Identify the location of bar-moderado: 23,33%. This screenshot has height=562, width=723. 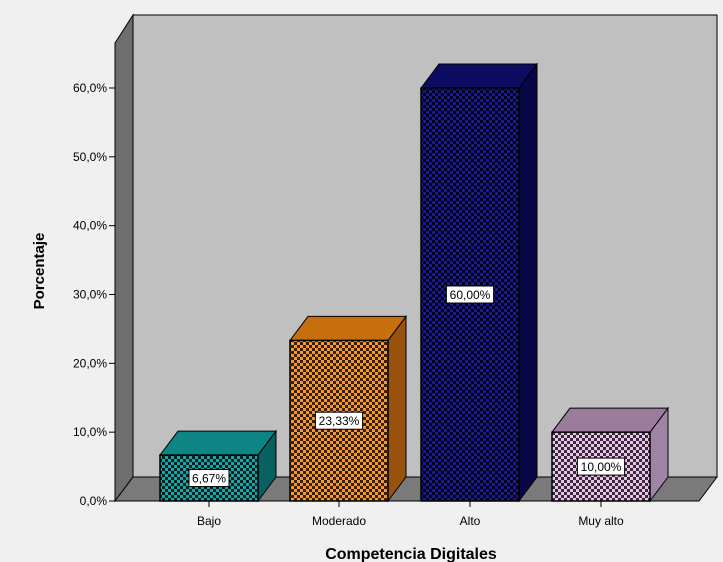
(348, 408).